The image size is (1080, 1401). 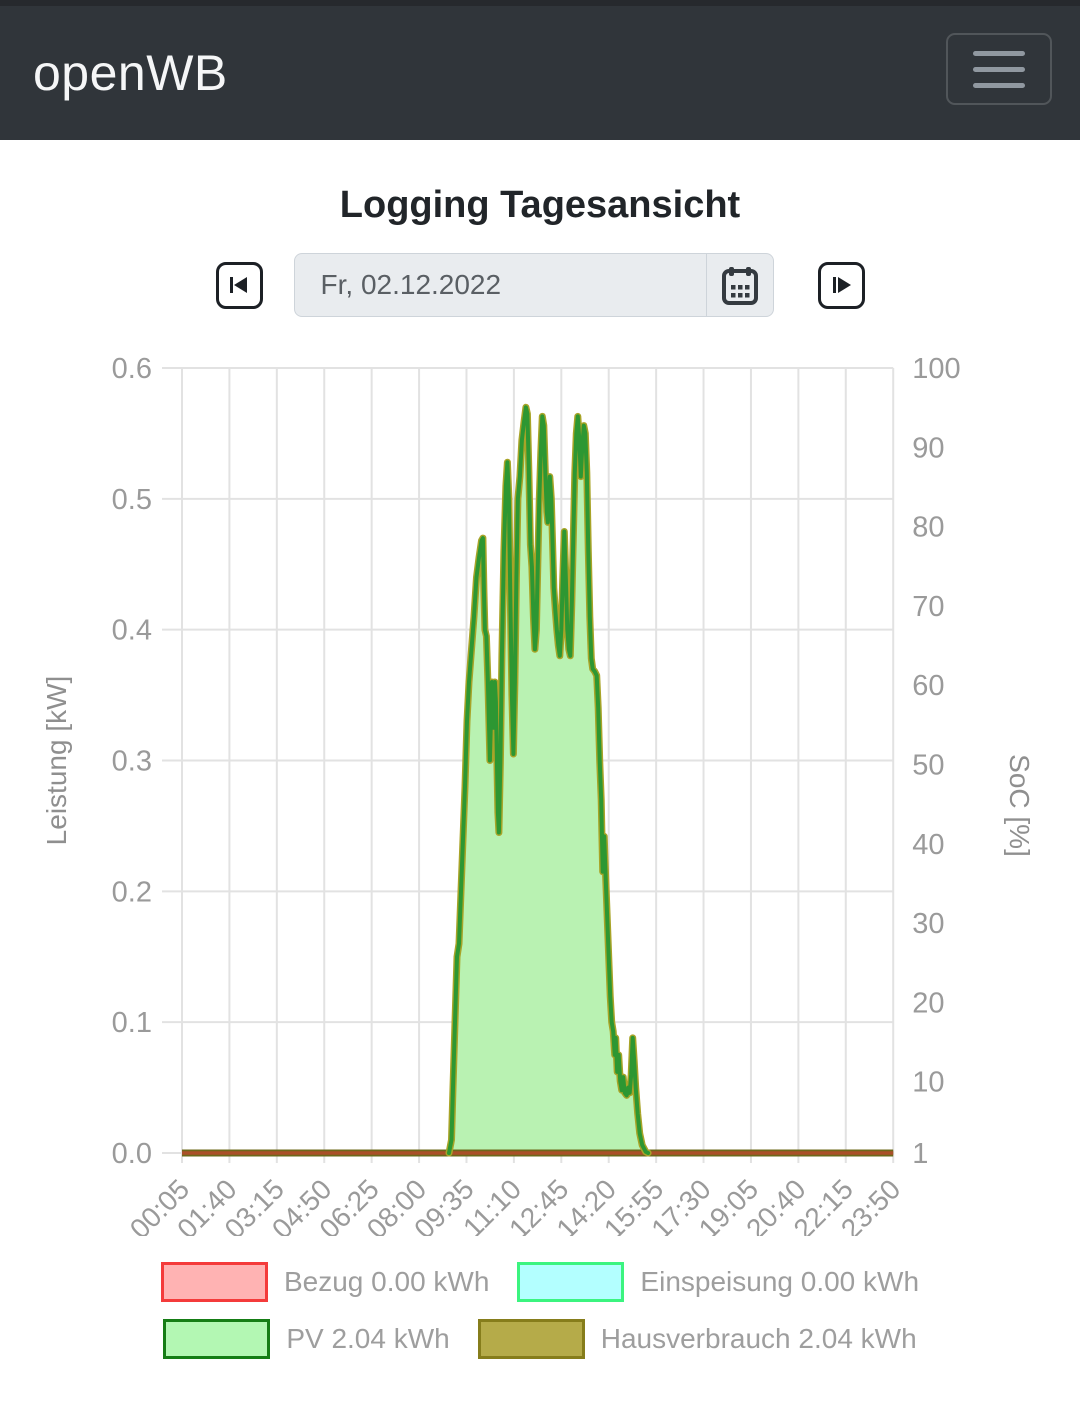 I want to click on y-right-tick-label: 1, so click(x=920, y=1154).